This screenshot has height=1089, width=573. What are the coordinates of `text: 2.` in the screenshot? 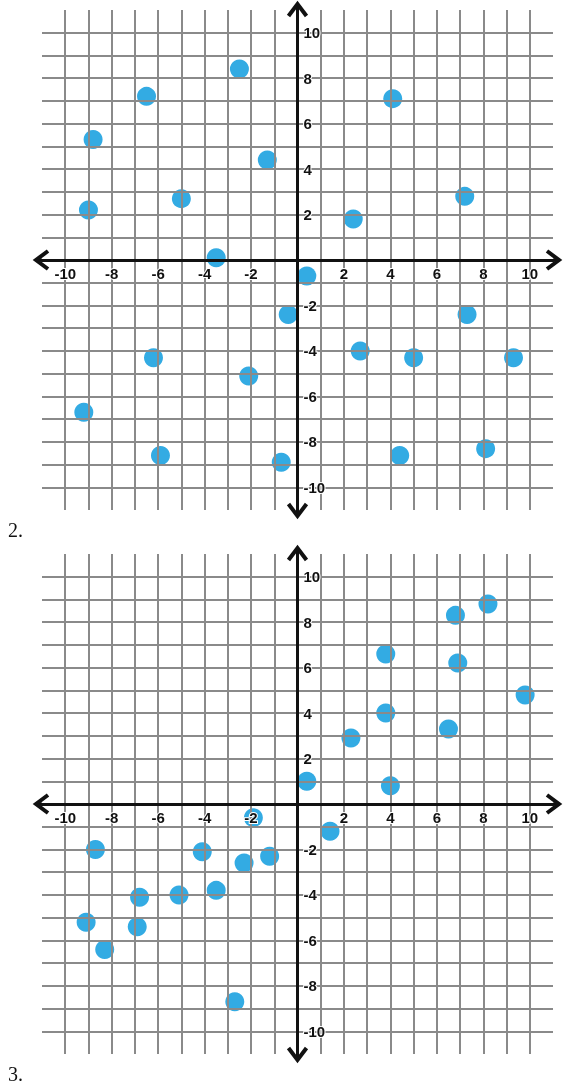 It's located at (15, 530).